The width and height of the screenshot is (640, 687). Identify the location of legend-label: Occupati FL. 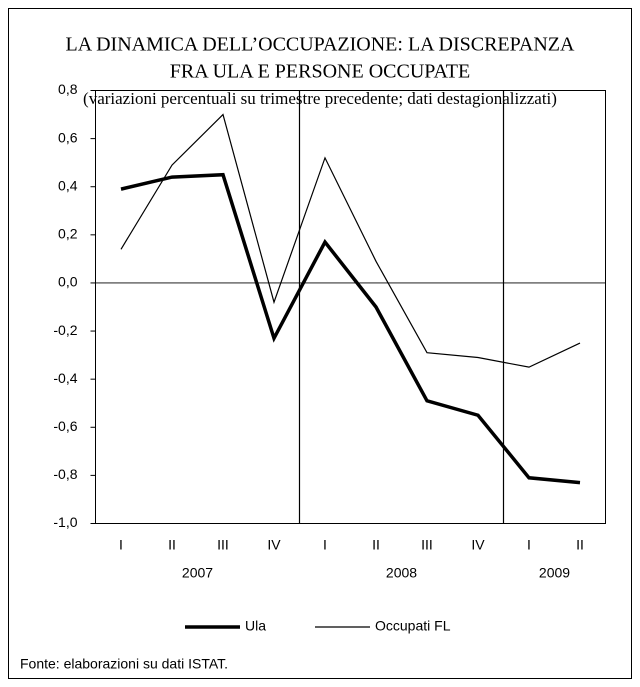
(413, 626).